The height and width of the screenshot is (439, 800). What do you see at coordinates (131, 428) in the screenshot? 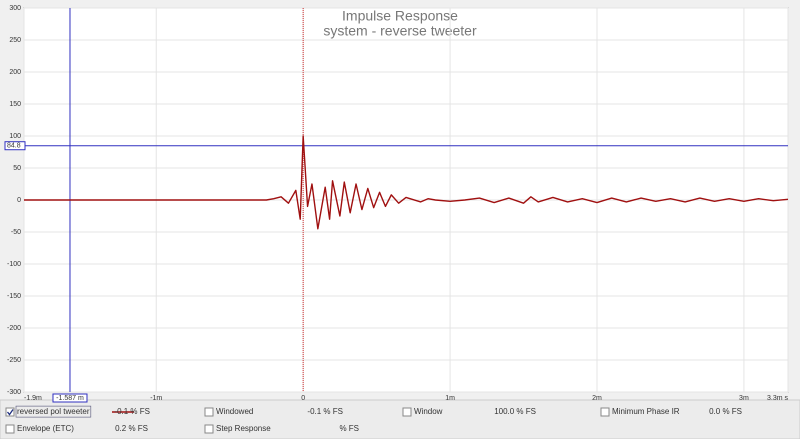
I see `readout: 0.2 % FS` at bounding box center [131, 428].